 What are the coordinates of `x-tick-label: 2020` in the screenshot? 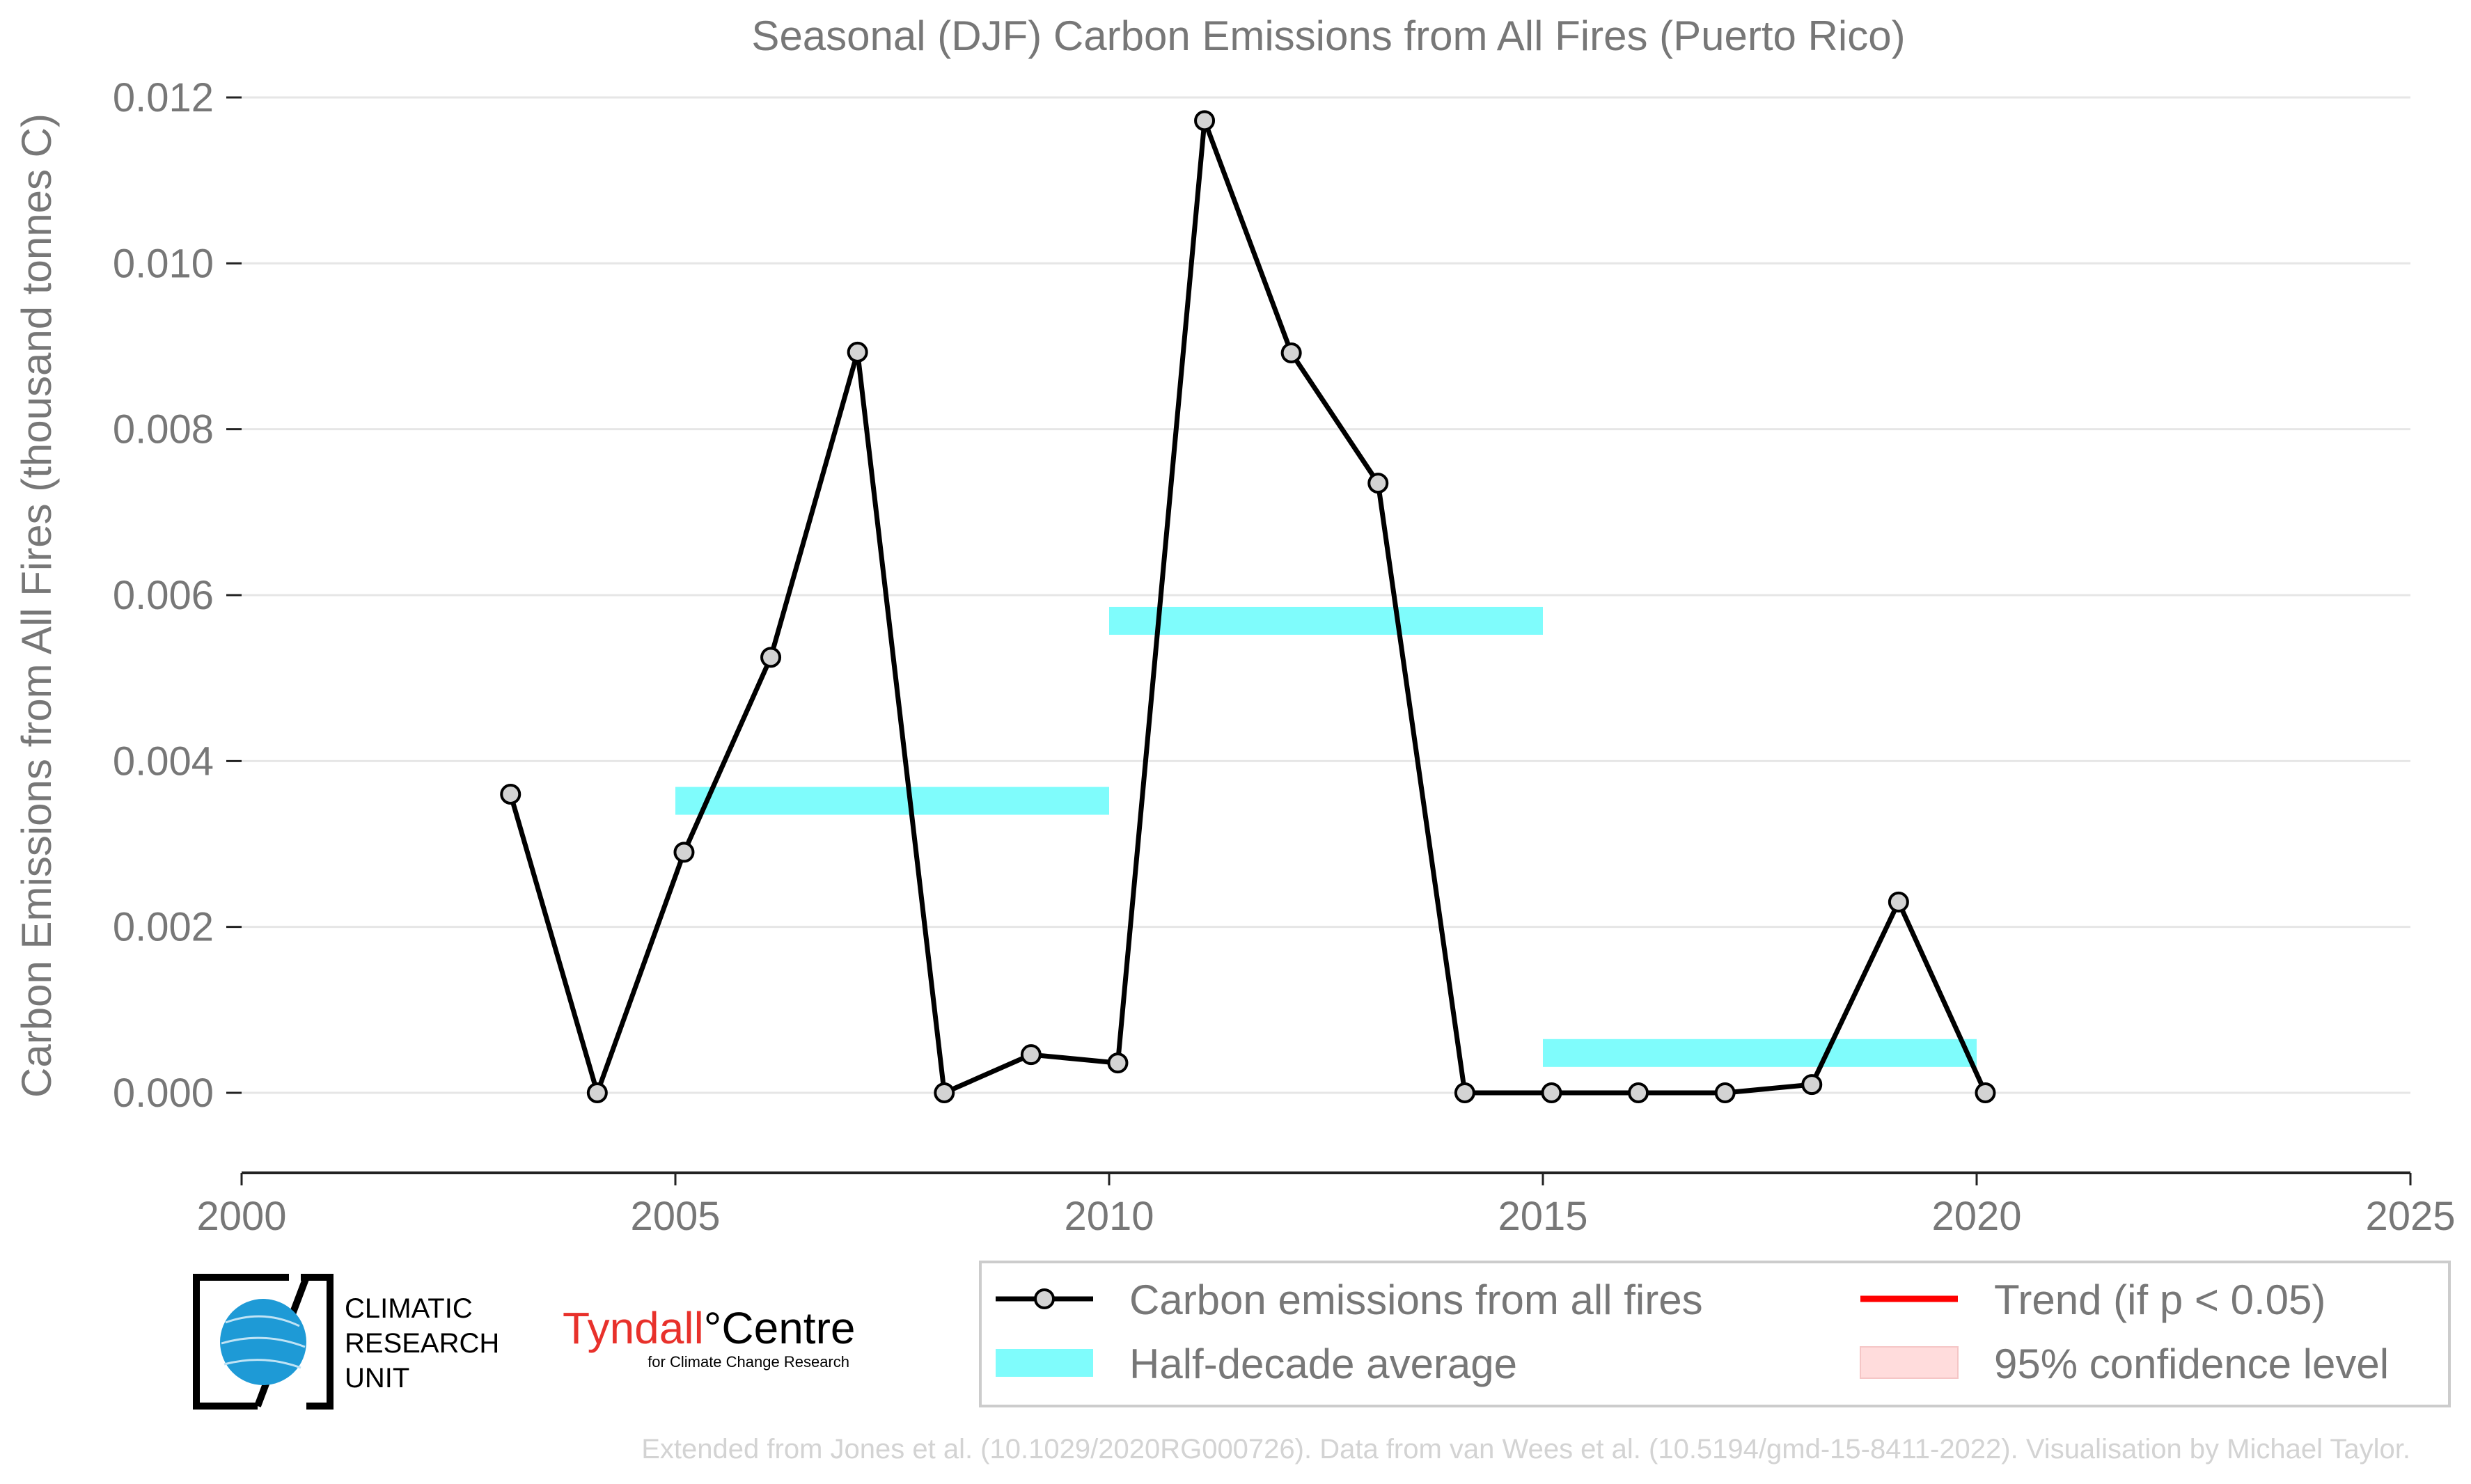 It's located at (1976, 1216).